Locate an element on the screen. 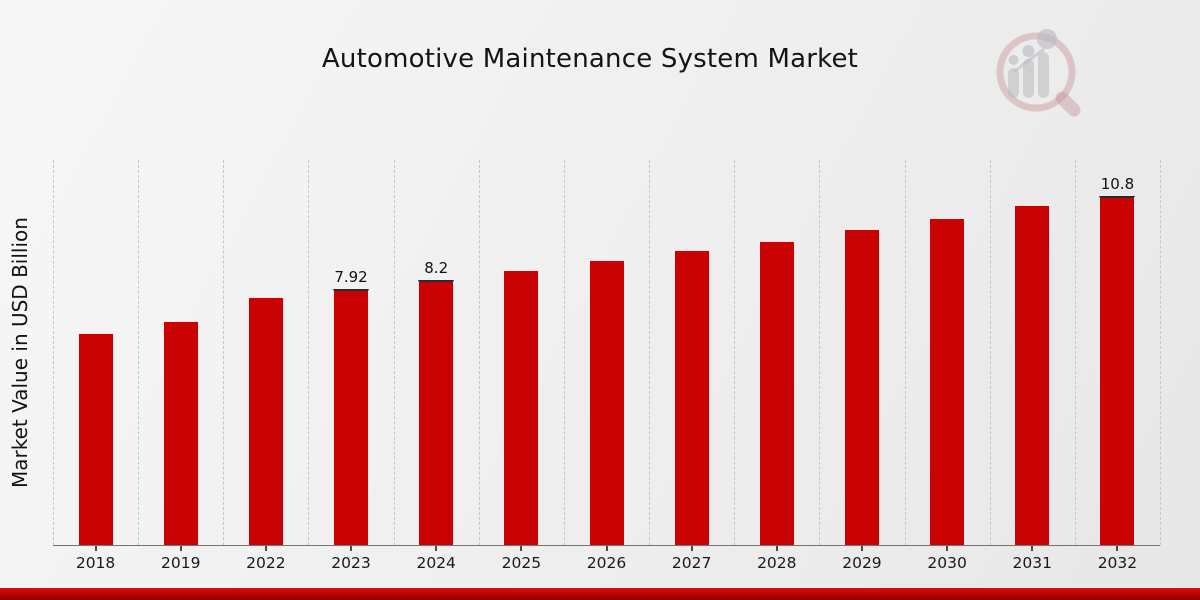 This screenshot has width=1200, height=600. x-tick-label-2019: 2019 is located at coordinates (180, 563).